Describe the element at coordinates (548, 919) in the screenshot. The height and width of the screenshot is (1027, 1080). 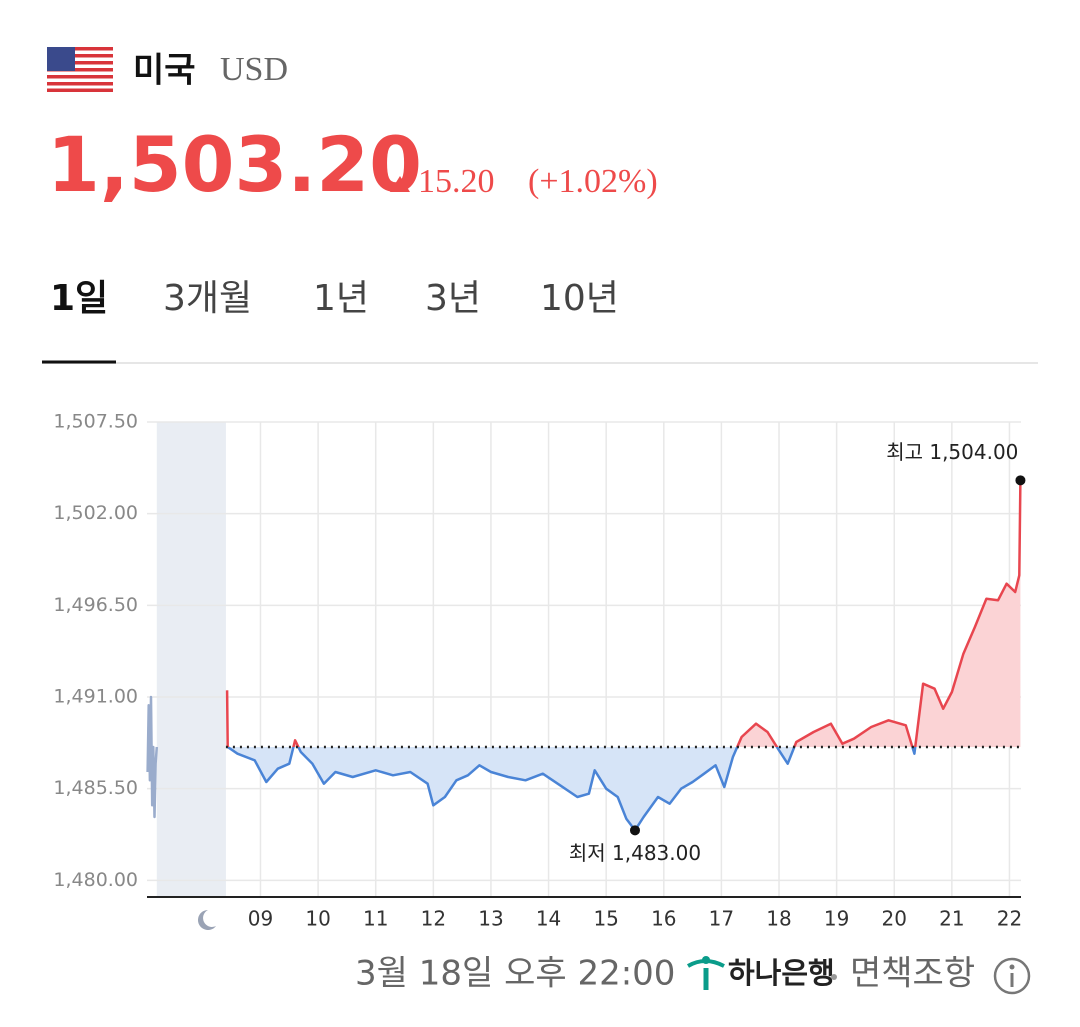
I see `x-tick-label: 14` at that location.